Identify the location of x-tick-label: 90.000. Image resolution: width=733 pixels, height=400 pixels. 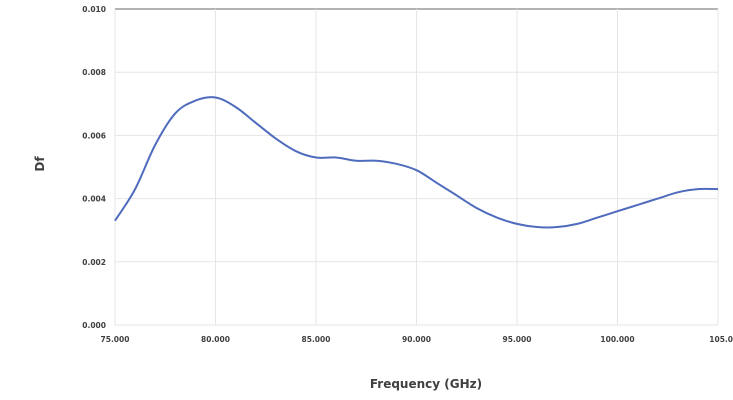
(416, 339).